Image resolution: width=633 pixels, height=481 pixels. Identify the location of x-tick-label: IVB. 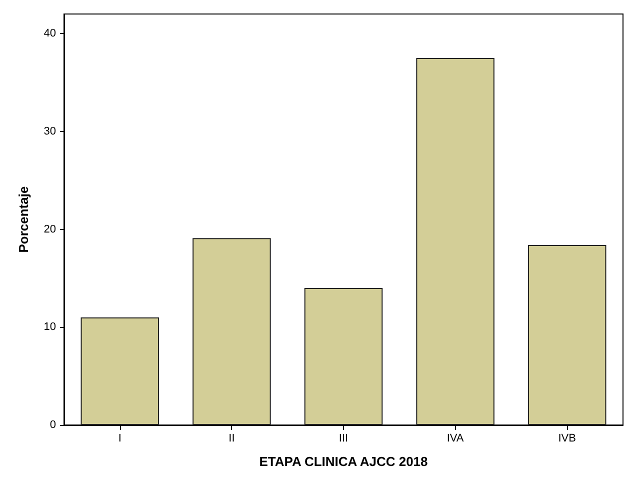
(567, 438).